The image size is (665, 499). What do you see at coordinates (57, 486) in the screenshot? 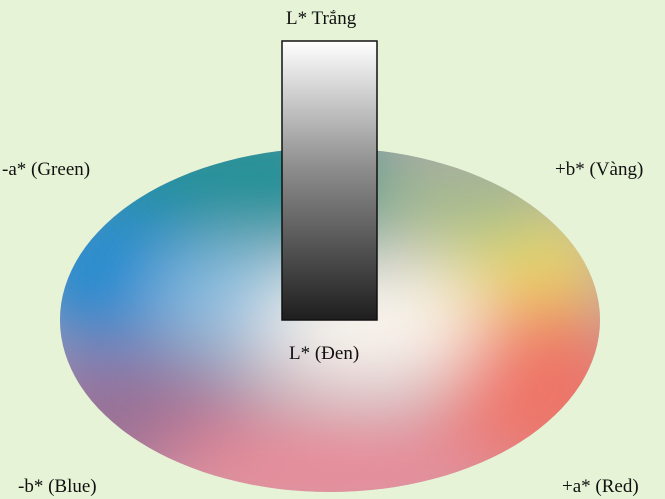
I see `label-minus-b-blue: -b* (Blue)` at bounding box center [57, 486].